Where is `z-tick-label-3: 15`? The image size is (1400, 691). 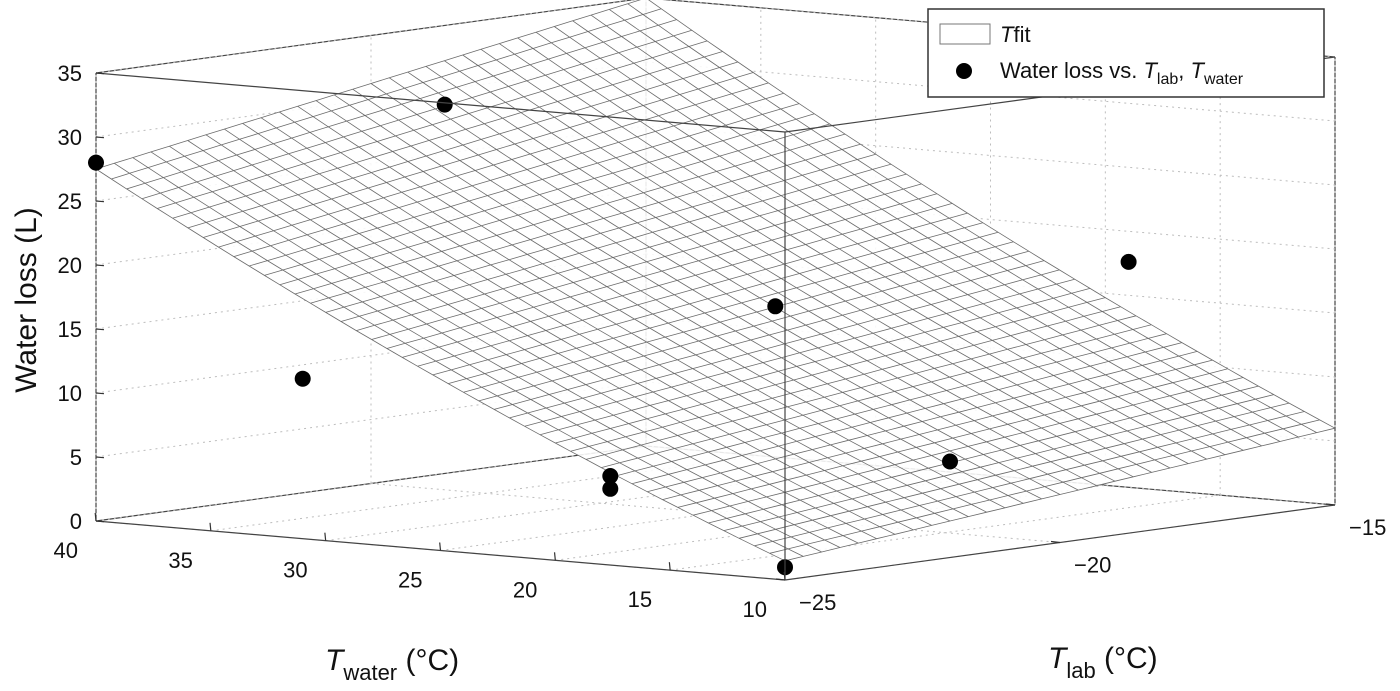
z-tick-label-3: 15 is located at coordinates (70, 329).